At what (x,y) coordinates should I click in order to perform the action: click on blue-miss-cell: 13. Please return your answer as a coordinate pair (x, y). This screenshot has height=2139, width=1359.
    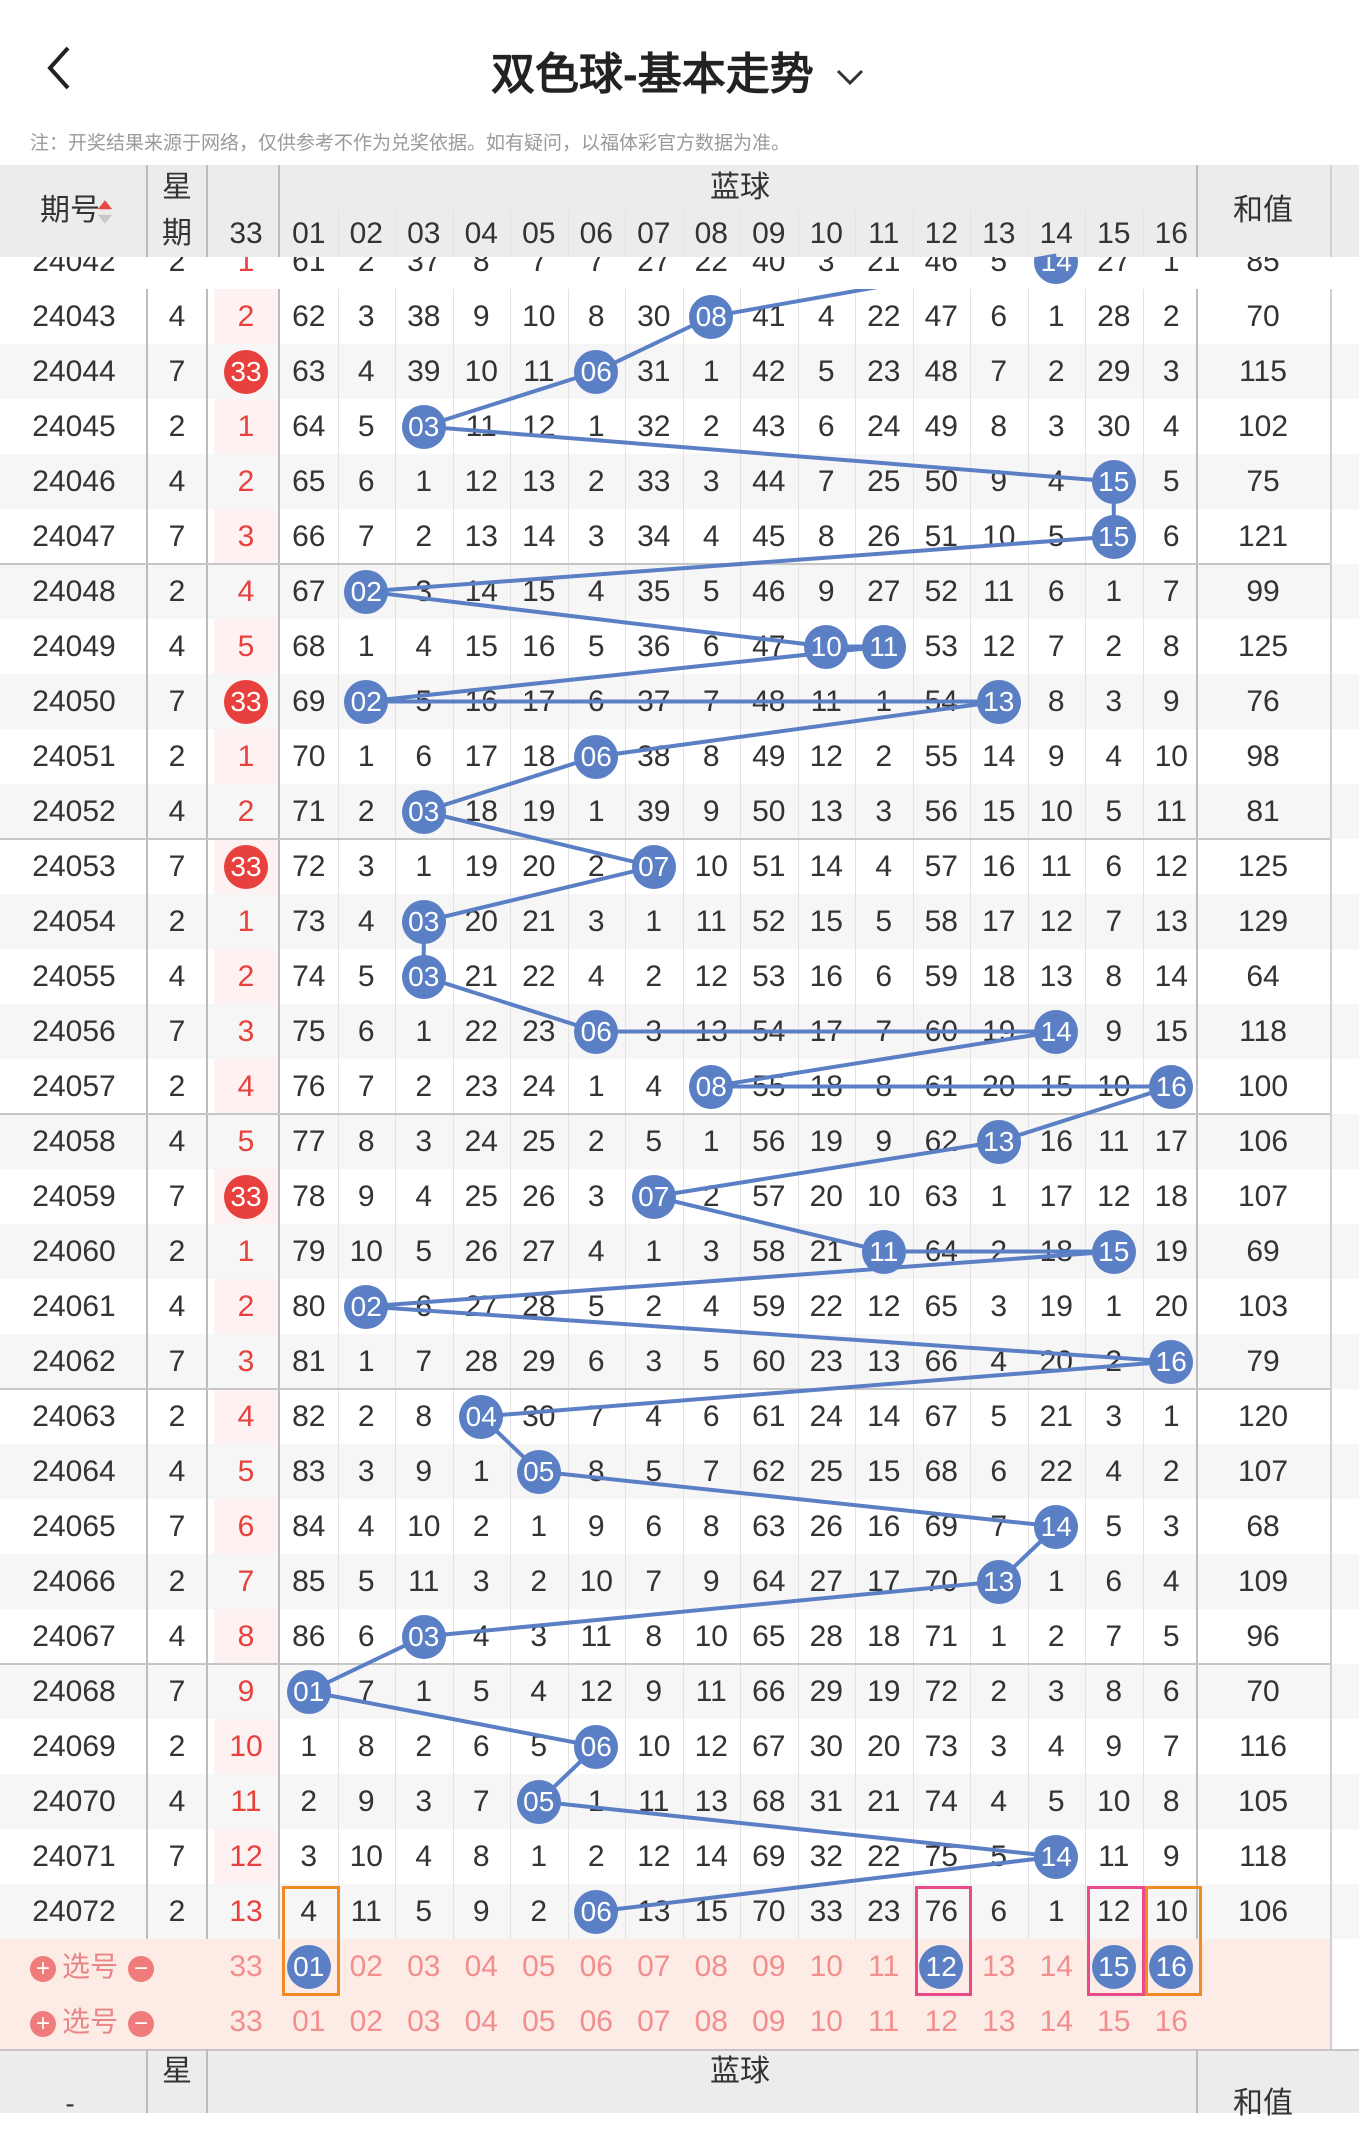
    Looking at the image, I should click on (826, 811).